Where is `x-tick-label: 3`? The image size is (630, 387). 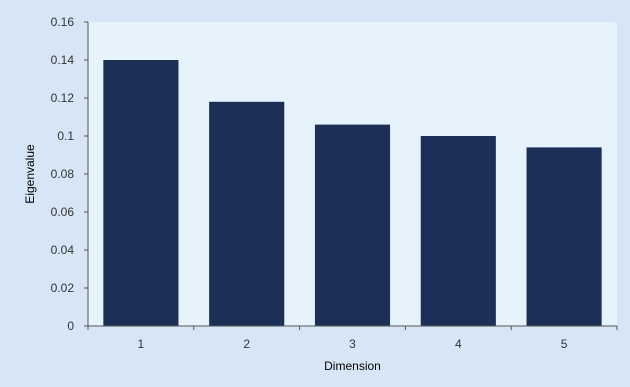 x-tick-label: 3 is located at coordinates (352, 344).